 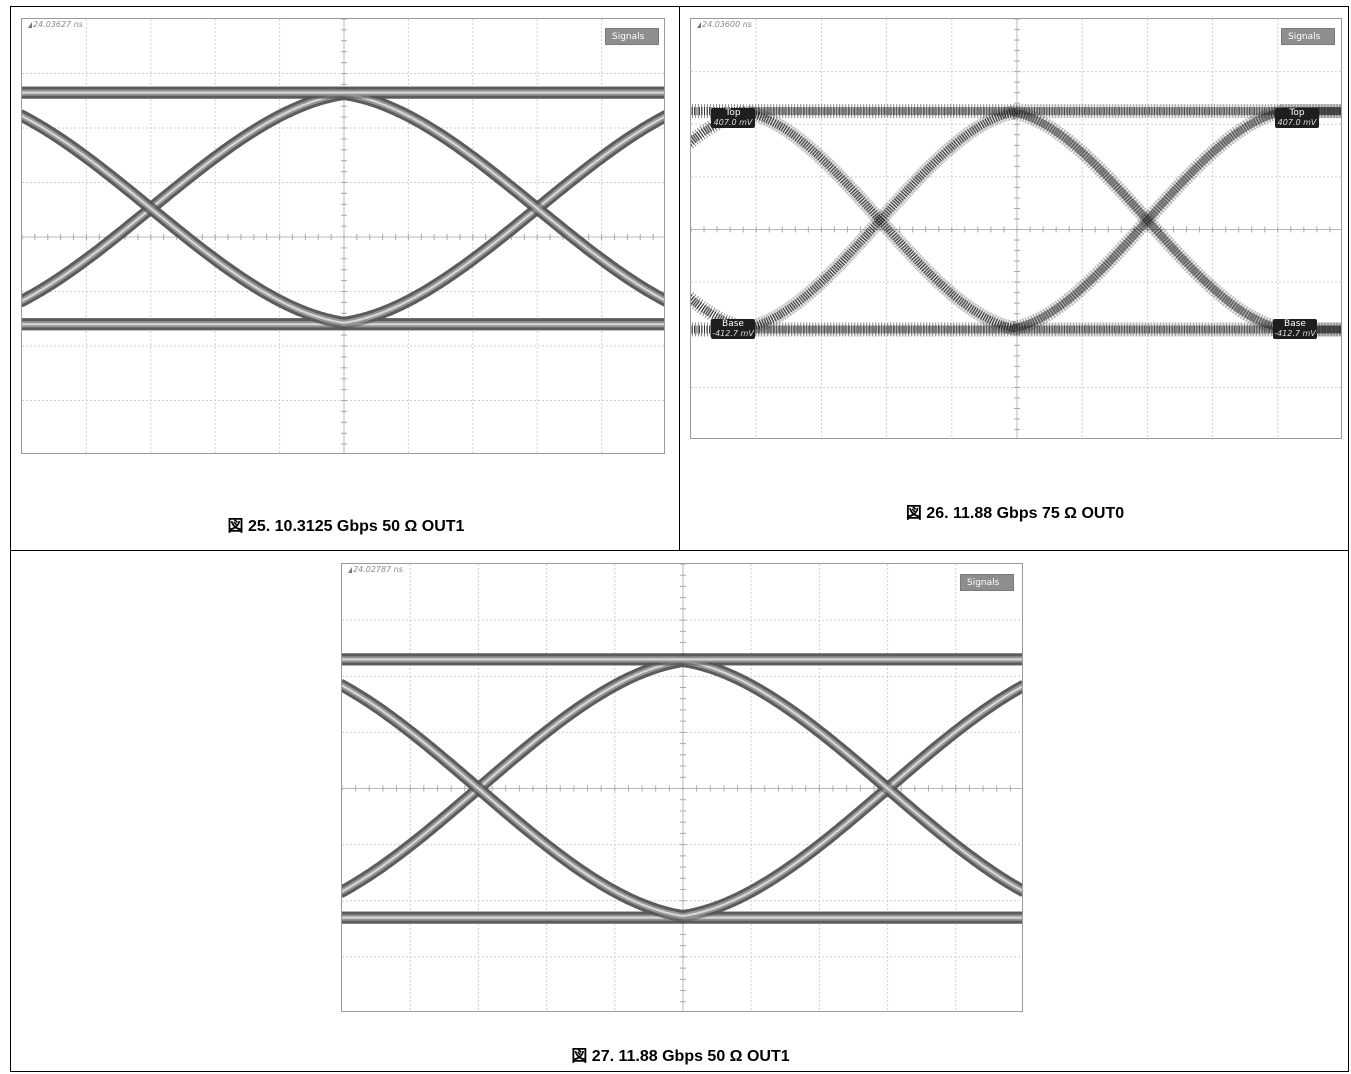 What do you see at coordinates (680, 1056) in the screenshot?
I see `figure-caption-27: 図 27. 11.88 Gbps 50 Ω OUT1` at bounding box center [680, 1056].